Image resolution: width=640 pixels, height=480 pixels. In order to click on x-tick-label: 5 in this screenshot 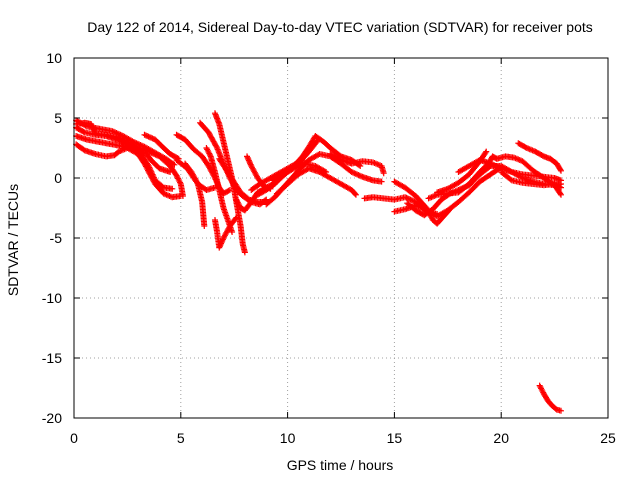, I will do `click(181, 438)`.